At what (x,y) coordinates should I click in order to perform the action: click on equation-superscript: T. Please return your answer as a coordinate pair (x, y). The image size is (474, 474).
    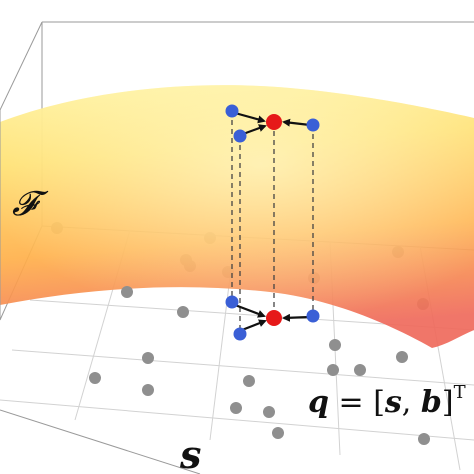
    Looking at the image, I should click on (460, 392).